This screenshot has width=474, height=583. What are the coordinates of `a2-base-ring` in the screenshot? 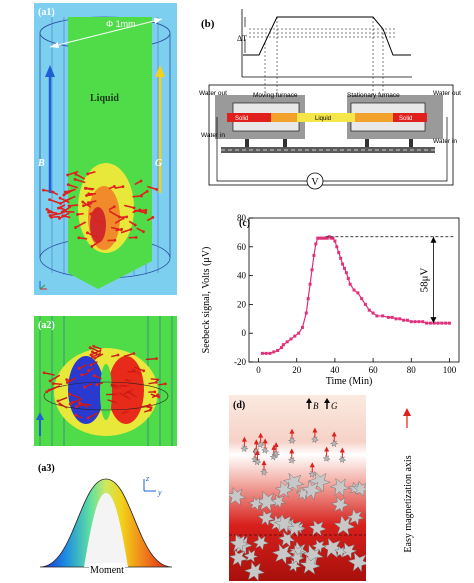 It's located at (106, 396).